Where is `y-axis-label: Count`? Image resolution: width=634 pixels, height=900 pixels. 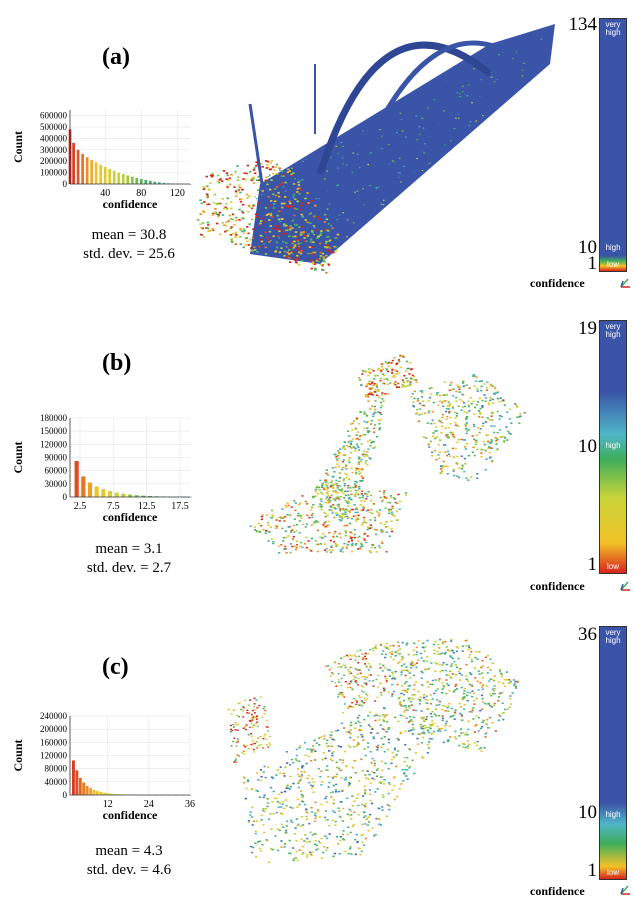
y-axis-label: Count is located at coordinates (18, 755).